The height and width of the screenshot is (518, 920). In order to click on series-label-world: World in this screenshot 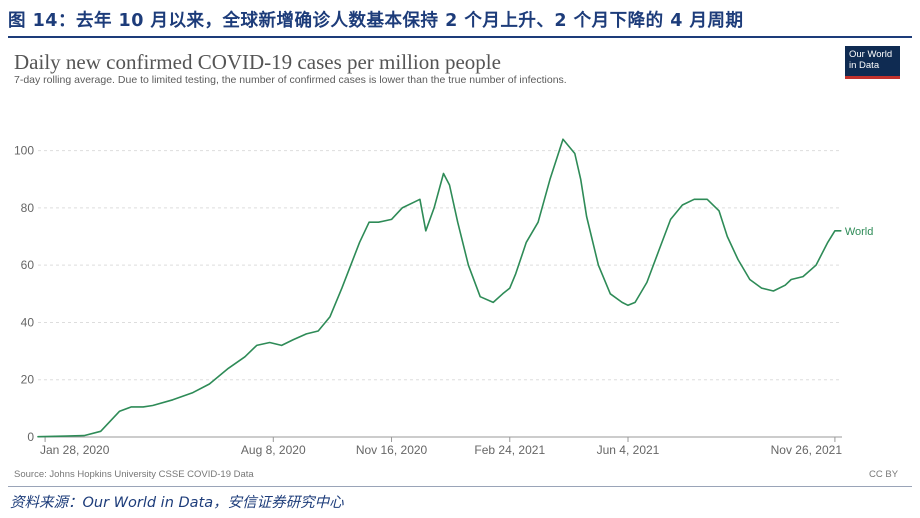, I will do `click(859, 232)`.